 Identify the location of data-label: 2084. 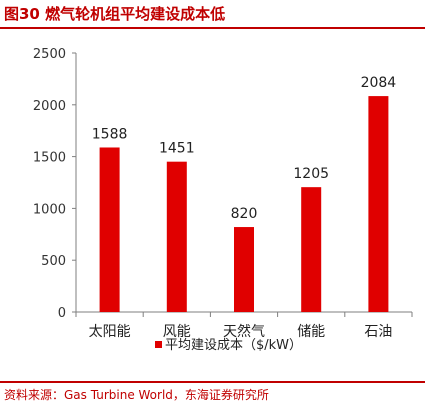
(379, 83).